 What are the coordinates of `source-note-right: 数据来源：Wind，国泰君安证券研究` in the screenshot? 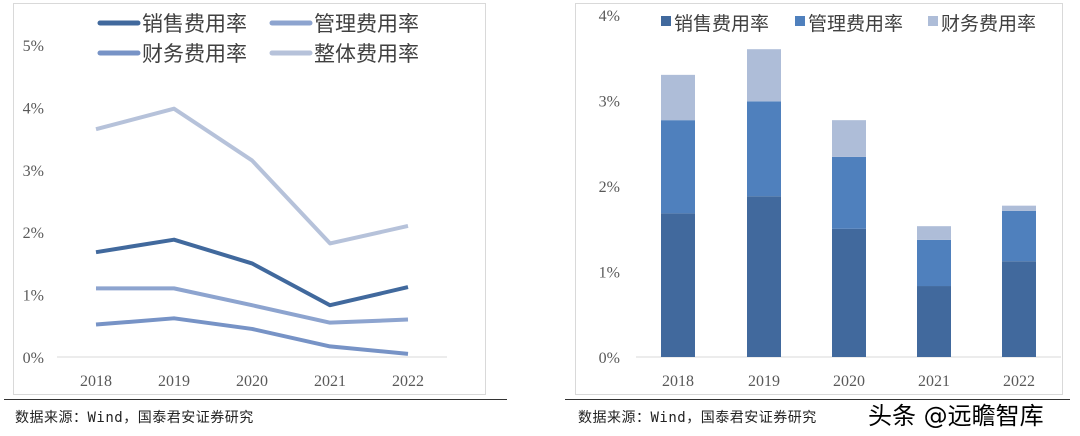 It's located at (697, 418).